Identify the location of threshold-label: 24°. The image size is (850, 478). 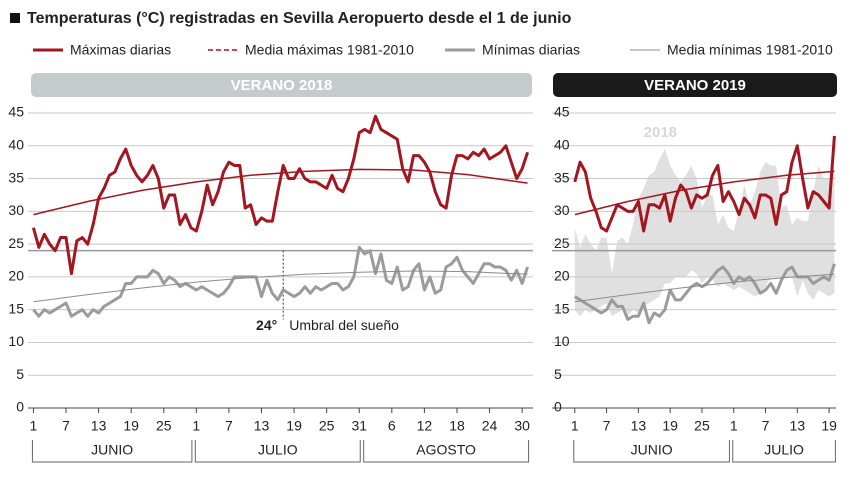
(266, 325).